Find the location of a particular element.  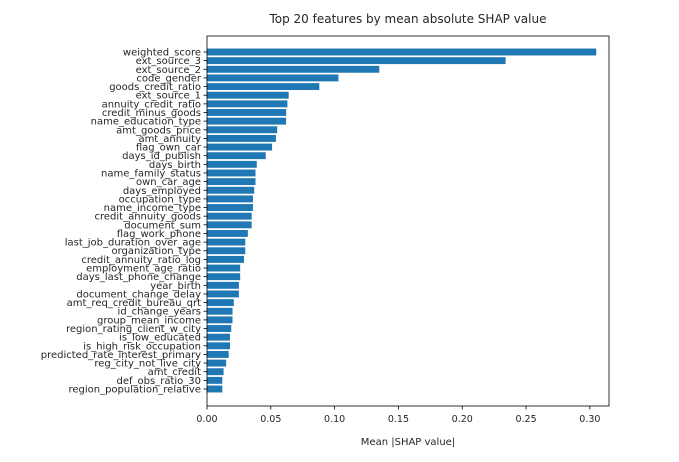

x-axis: 0.00 0.05 0.10 0.15 0.20 0.25 0.30 is located at coordinates (398, 415).